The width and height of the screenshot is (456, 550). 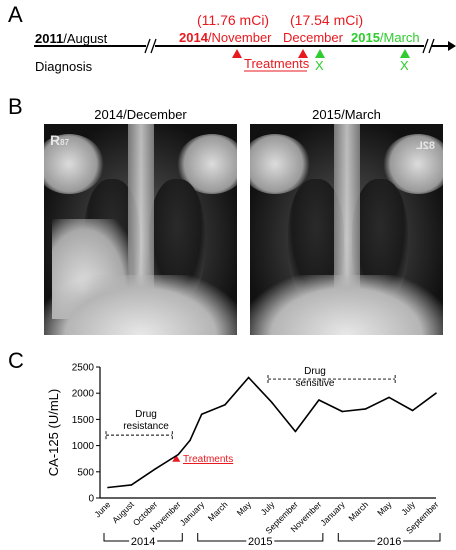 I want to click on xray-2-shoulder-left, so click(x=280, y=164).